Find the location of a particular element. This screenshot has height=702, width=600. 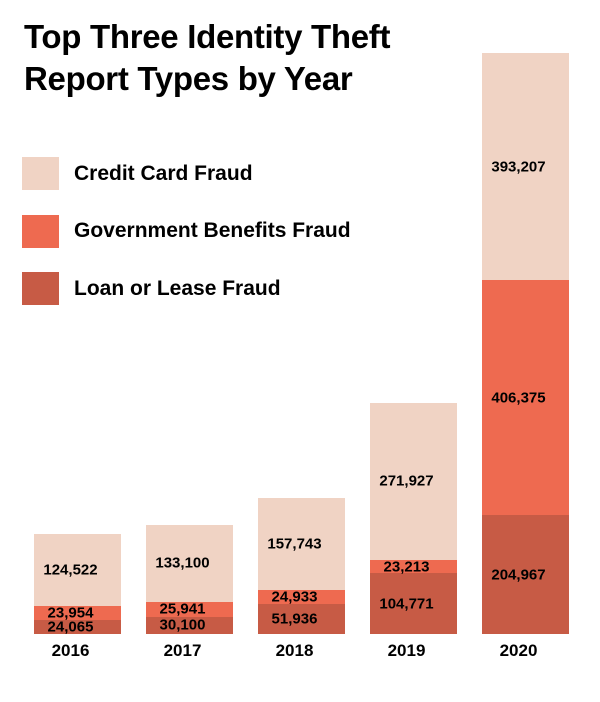

bar-segment-2018-government-benefits-fraud: 24,933 is located at coordinates (301, 597).